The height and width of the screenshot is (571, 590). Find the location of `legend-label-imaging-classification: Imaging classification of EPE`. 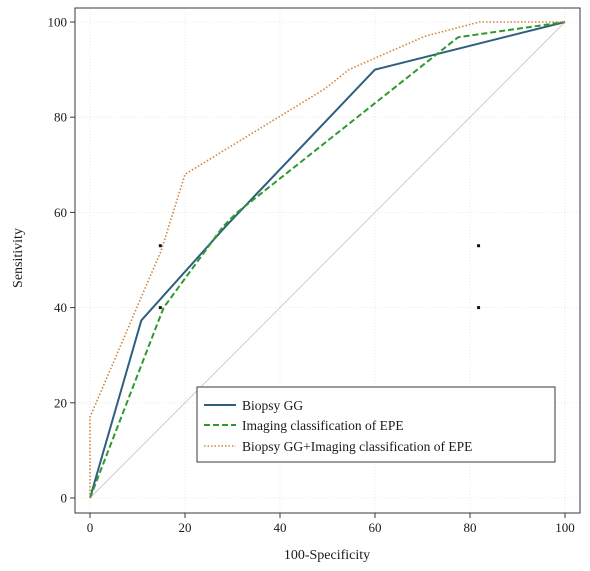

legend-label-imaging-classification: Imaging classification of EPE is located at coordinates (323, 425).